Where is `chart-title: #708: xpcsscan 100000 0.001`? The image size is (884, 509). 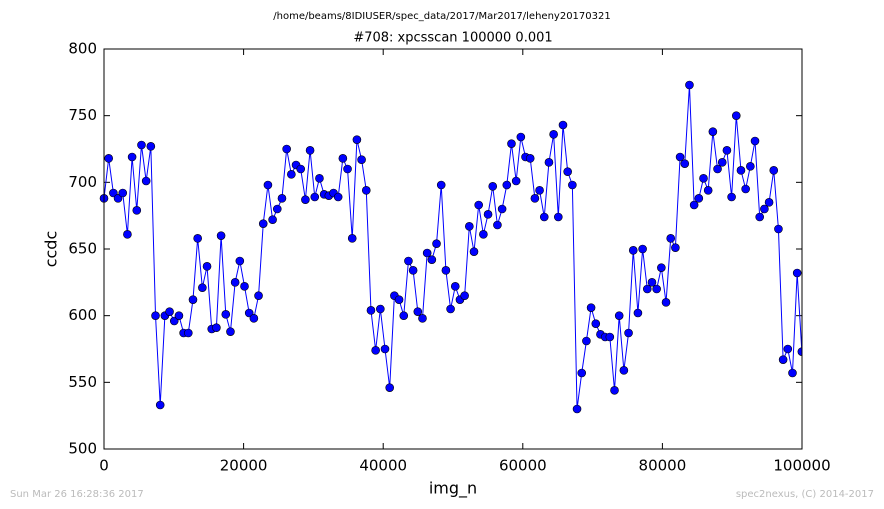 chart-title: #708: xpcsscan 100000 0.001 is located at coordinates (452, 38).